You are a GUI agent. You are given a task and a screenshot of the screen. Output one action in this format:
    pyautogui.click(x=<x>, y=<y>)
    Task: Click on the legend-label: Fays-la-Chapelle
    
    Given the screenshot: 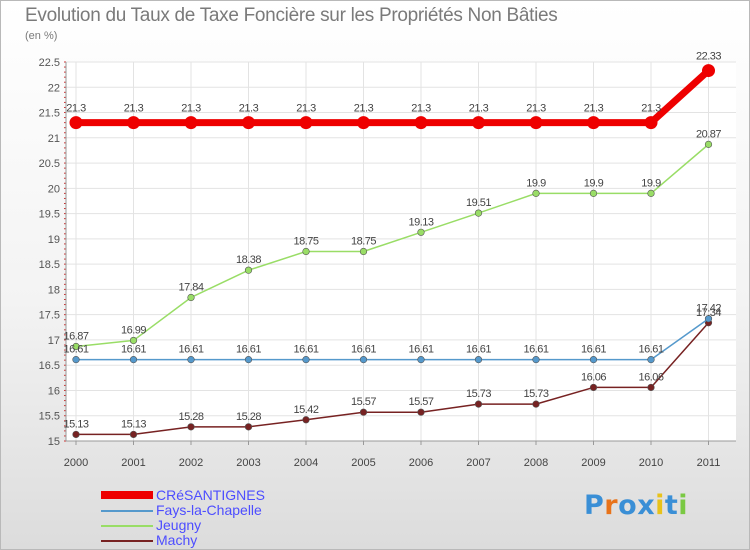 What is the action you would take?
    pyautogui.click(x=209, y=510)
    